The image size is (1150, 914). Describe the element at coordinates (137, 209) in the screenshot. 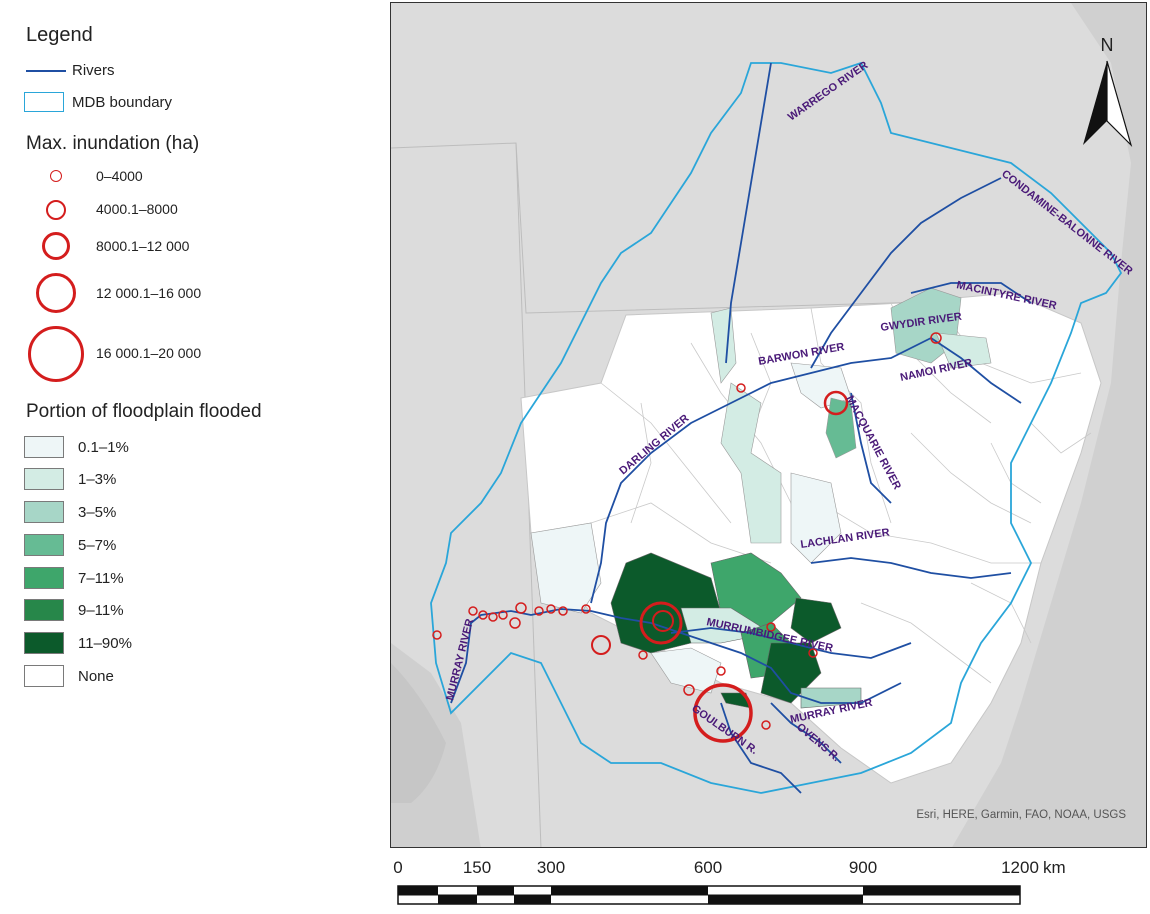

I see `inundation-label-1: 4000.1–8000` at that location.